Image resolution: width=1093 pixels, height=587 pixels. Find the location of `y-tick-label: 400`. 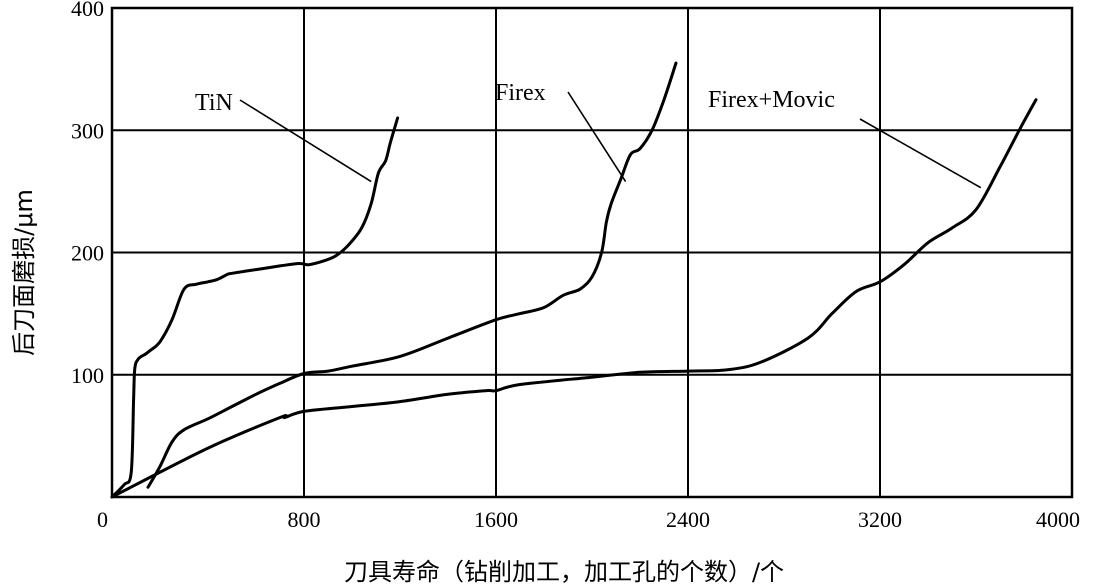

y-tick-label: 400 is located at coordinates (87, 10).